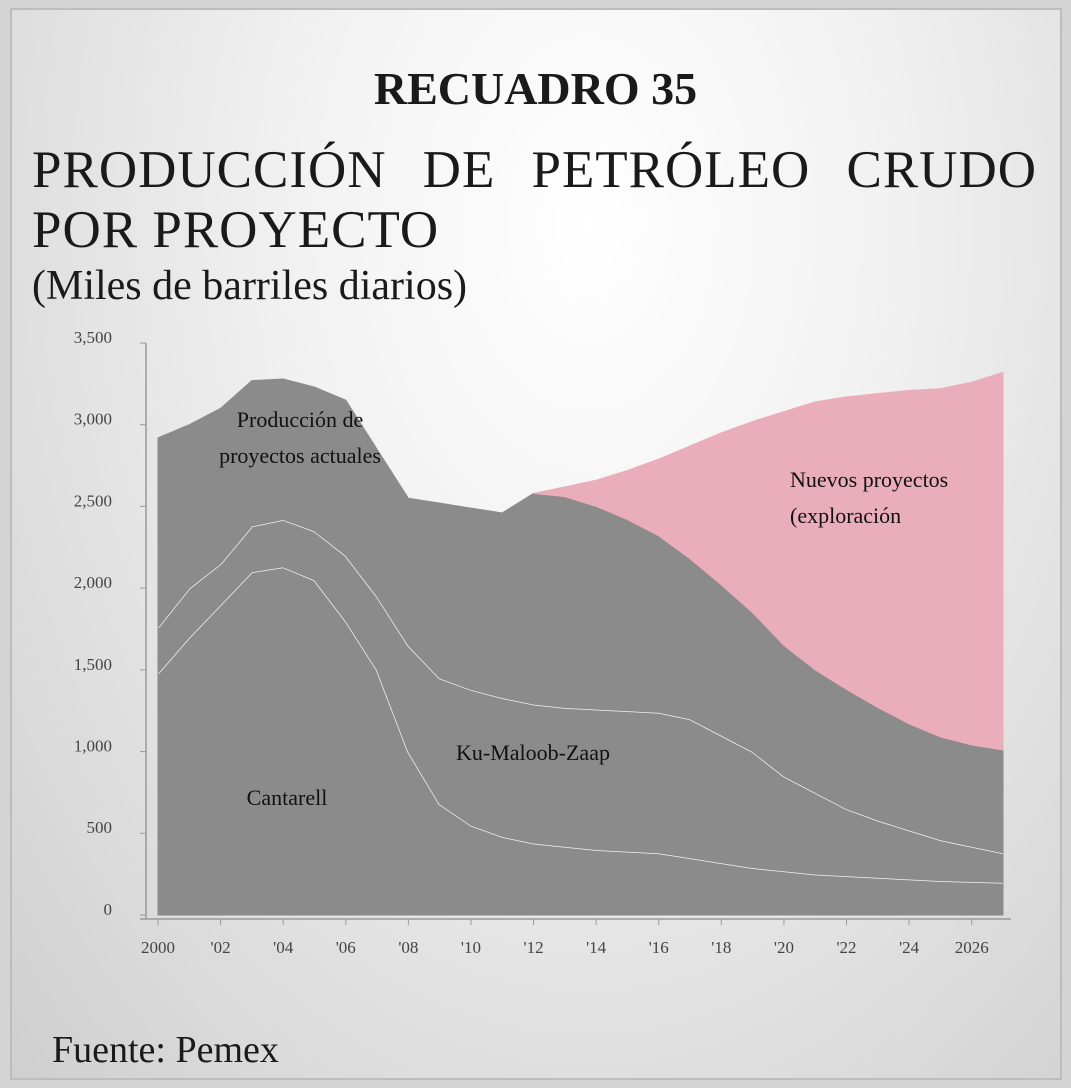  Describe the element at coordinates (93, 582) in the screenshot. I see `y-tick-label: 2,000` at that location.